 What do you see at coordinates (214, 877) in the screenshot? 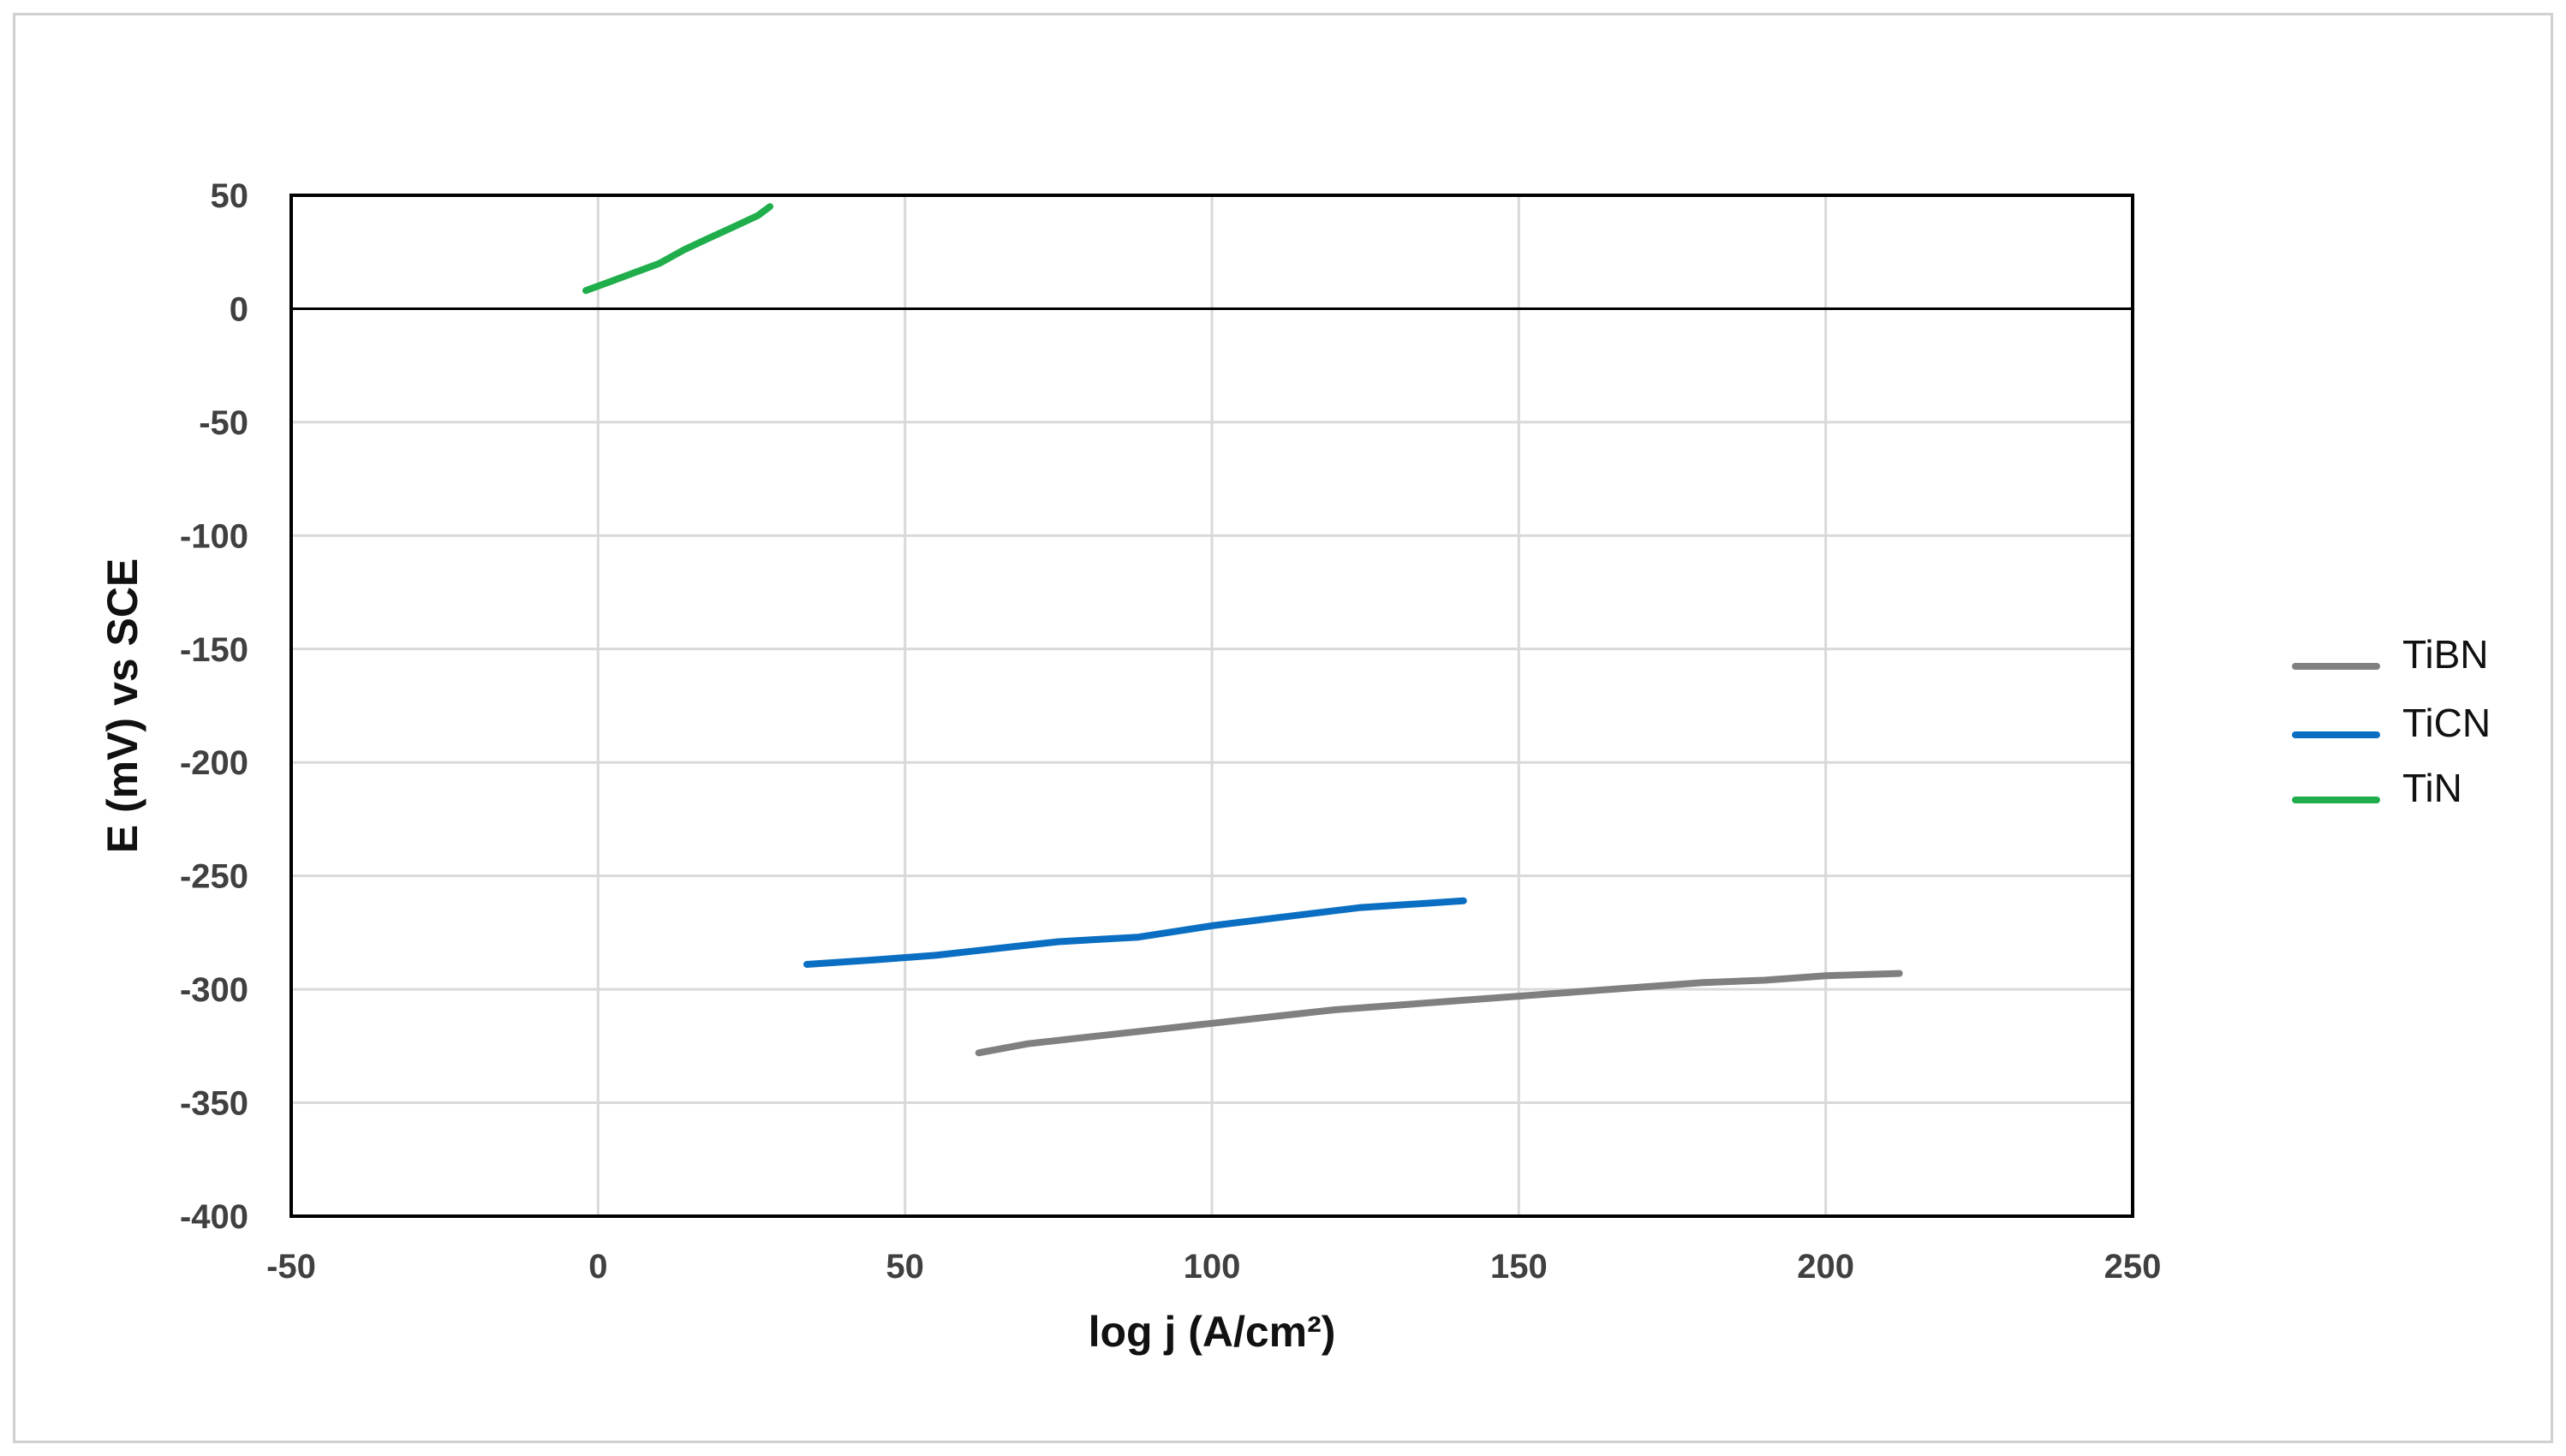
I see `y-tick-label-6: -250` at bounding box center [214, 877].